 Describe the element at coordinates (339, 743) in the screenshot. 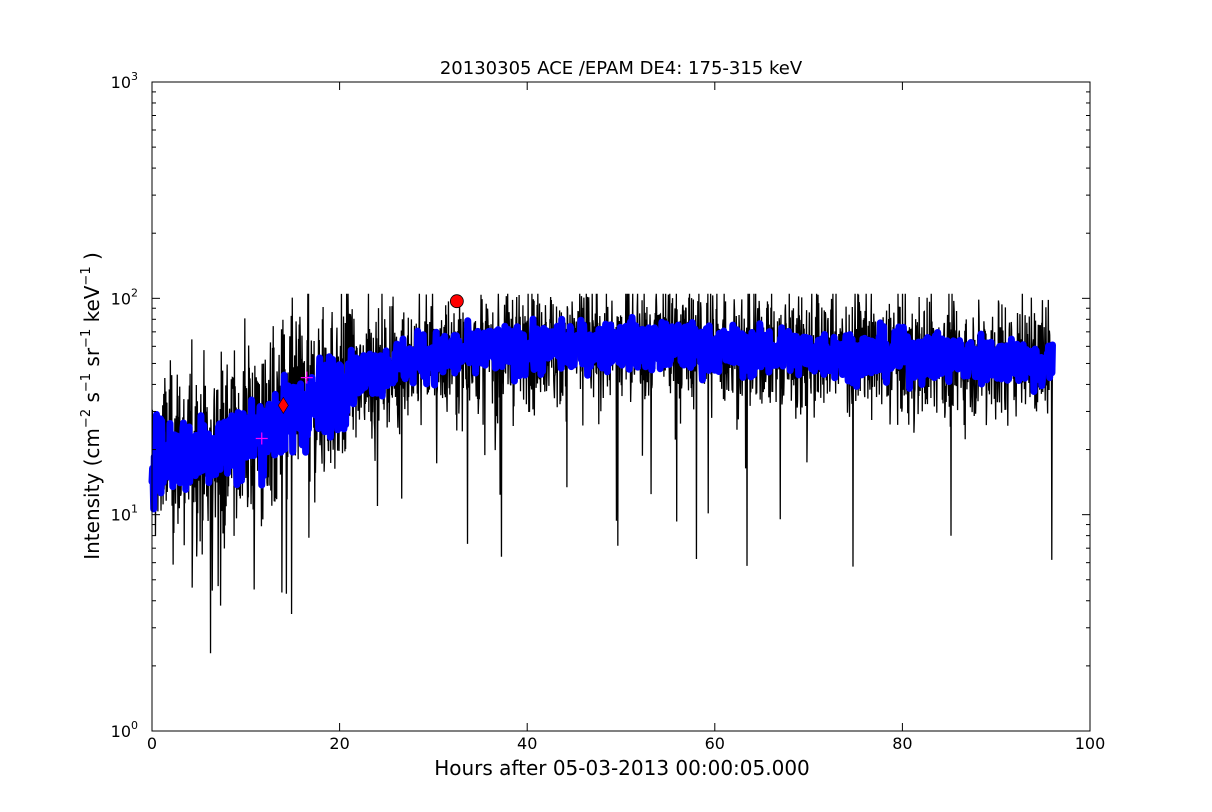

I see `x-tick-label: 20` at that location.